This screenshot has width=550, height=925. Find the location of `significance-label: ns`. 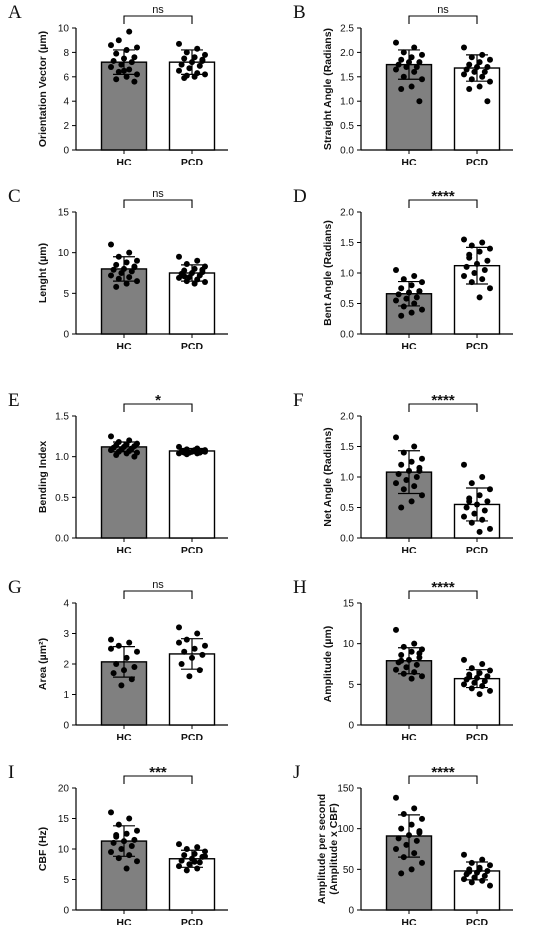

significance-label: ns is located at coordinates (158, 10).